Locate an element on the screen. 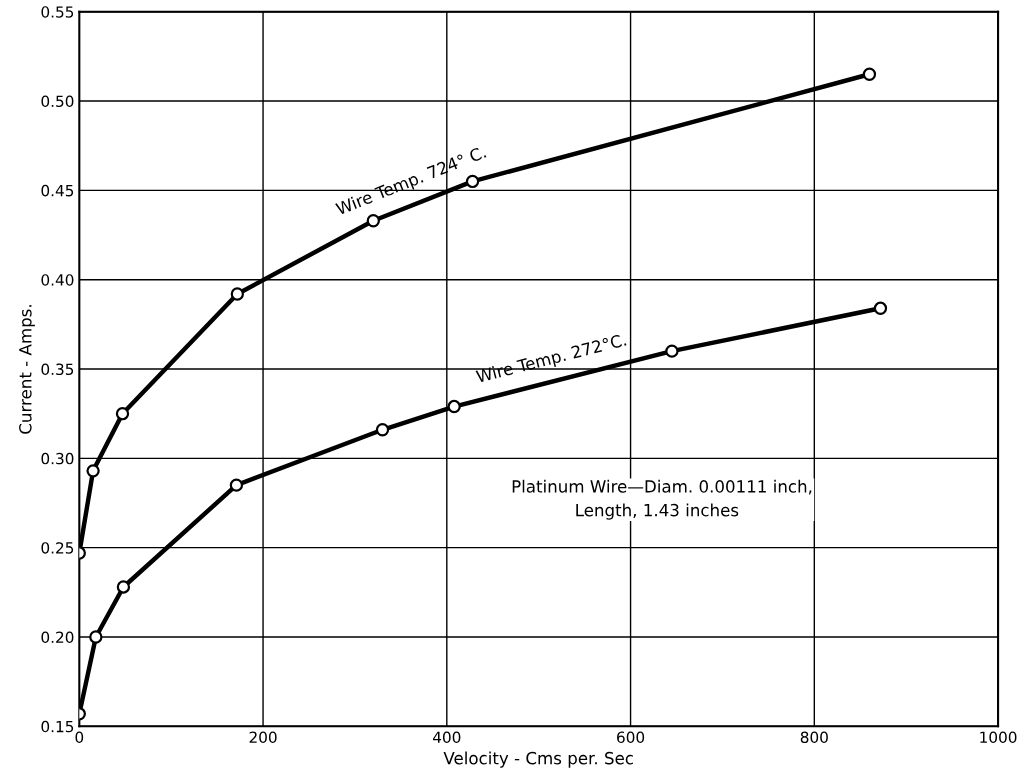  x-tick-label: 600 is located at coordinates (631, 737).